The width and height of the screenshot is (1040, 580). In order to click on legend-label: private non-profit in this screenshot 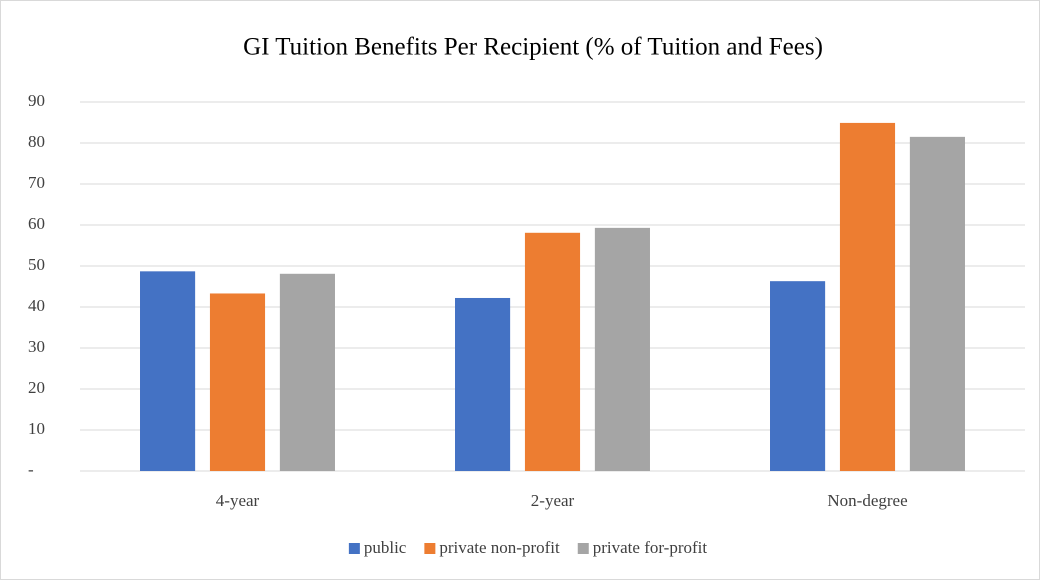, I will do `click(499, 547)`.